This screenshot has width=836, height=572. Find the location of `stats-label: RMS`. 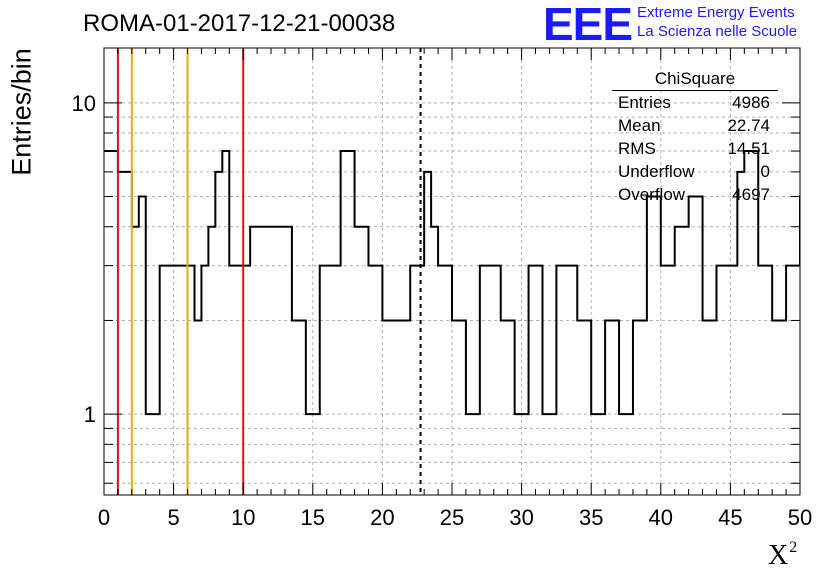

stats-label: RMS is located at coordinates (637, 148).